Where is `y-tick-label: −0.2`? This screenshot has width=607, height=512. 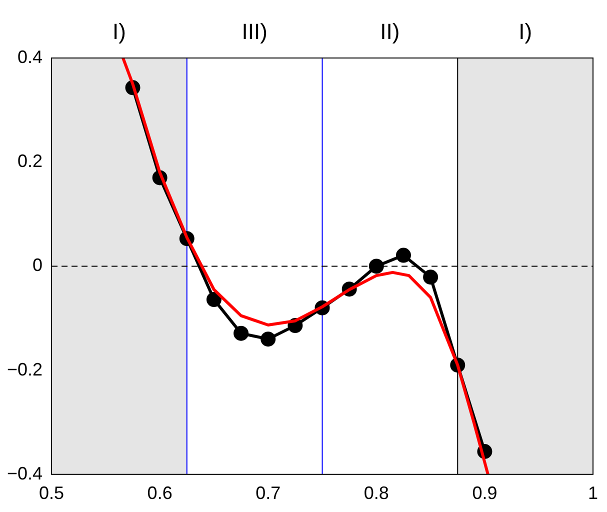 y-tick-label: −0.2 is located at coordinates (24, 369).